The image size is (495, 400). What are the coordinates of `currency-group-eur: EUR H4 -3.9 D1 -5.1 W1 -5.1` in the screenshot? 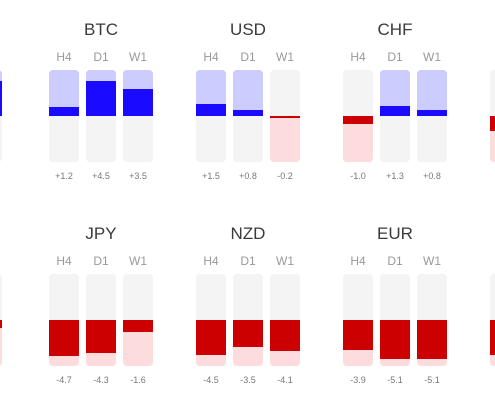 It's located at (395, 309).